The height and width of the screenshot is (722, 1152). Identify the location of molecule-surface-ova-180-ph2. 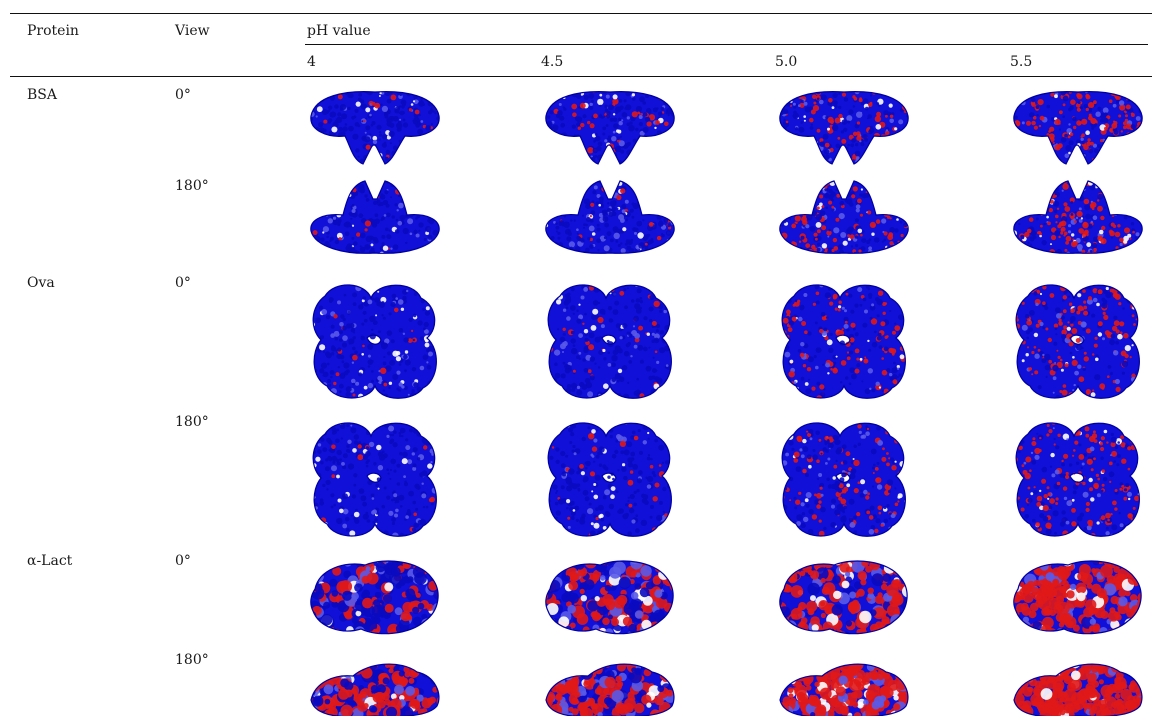
(844, 478).